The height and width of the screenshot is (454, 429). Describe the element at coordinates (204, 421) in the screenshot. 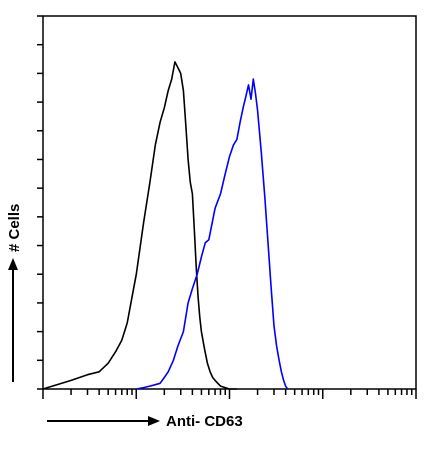

I see `x-axis-label: Anti- CD63` at that location.